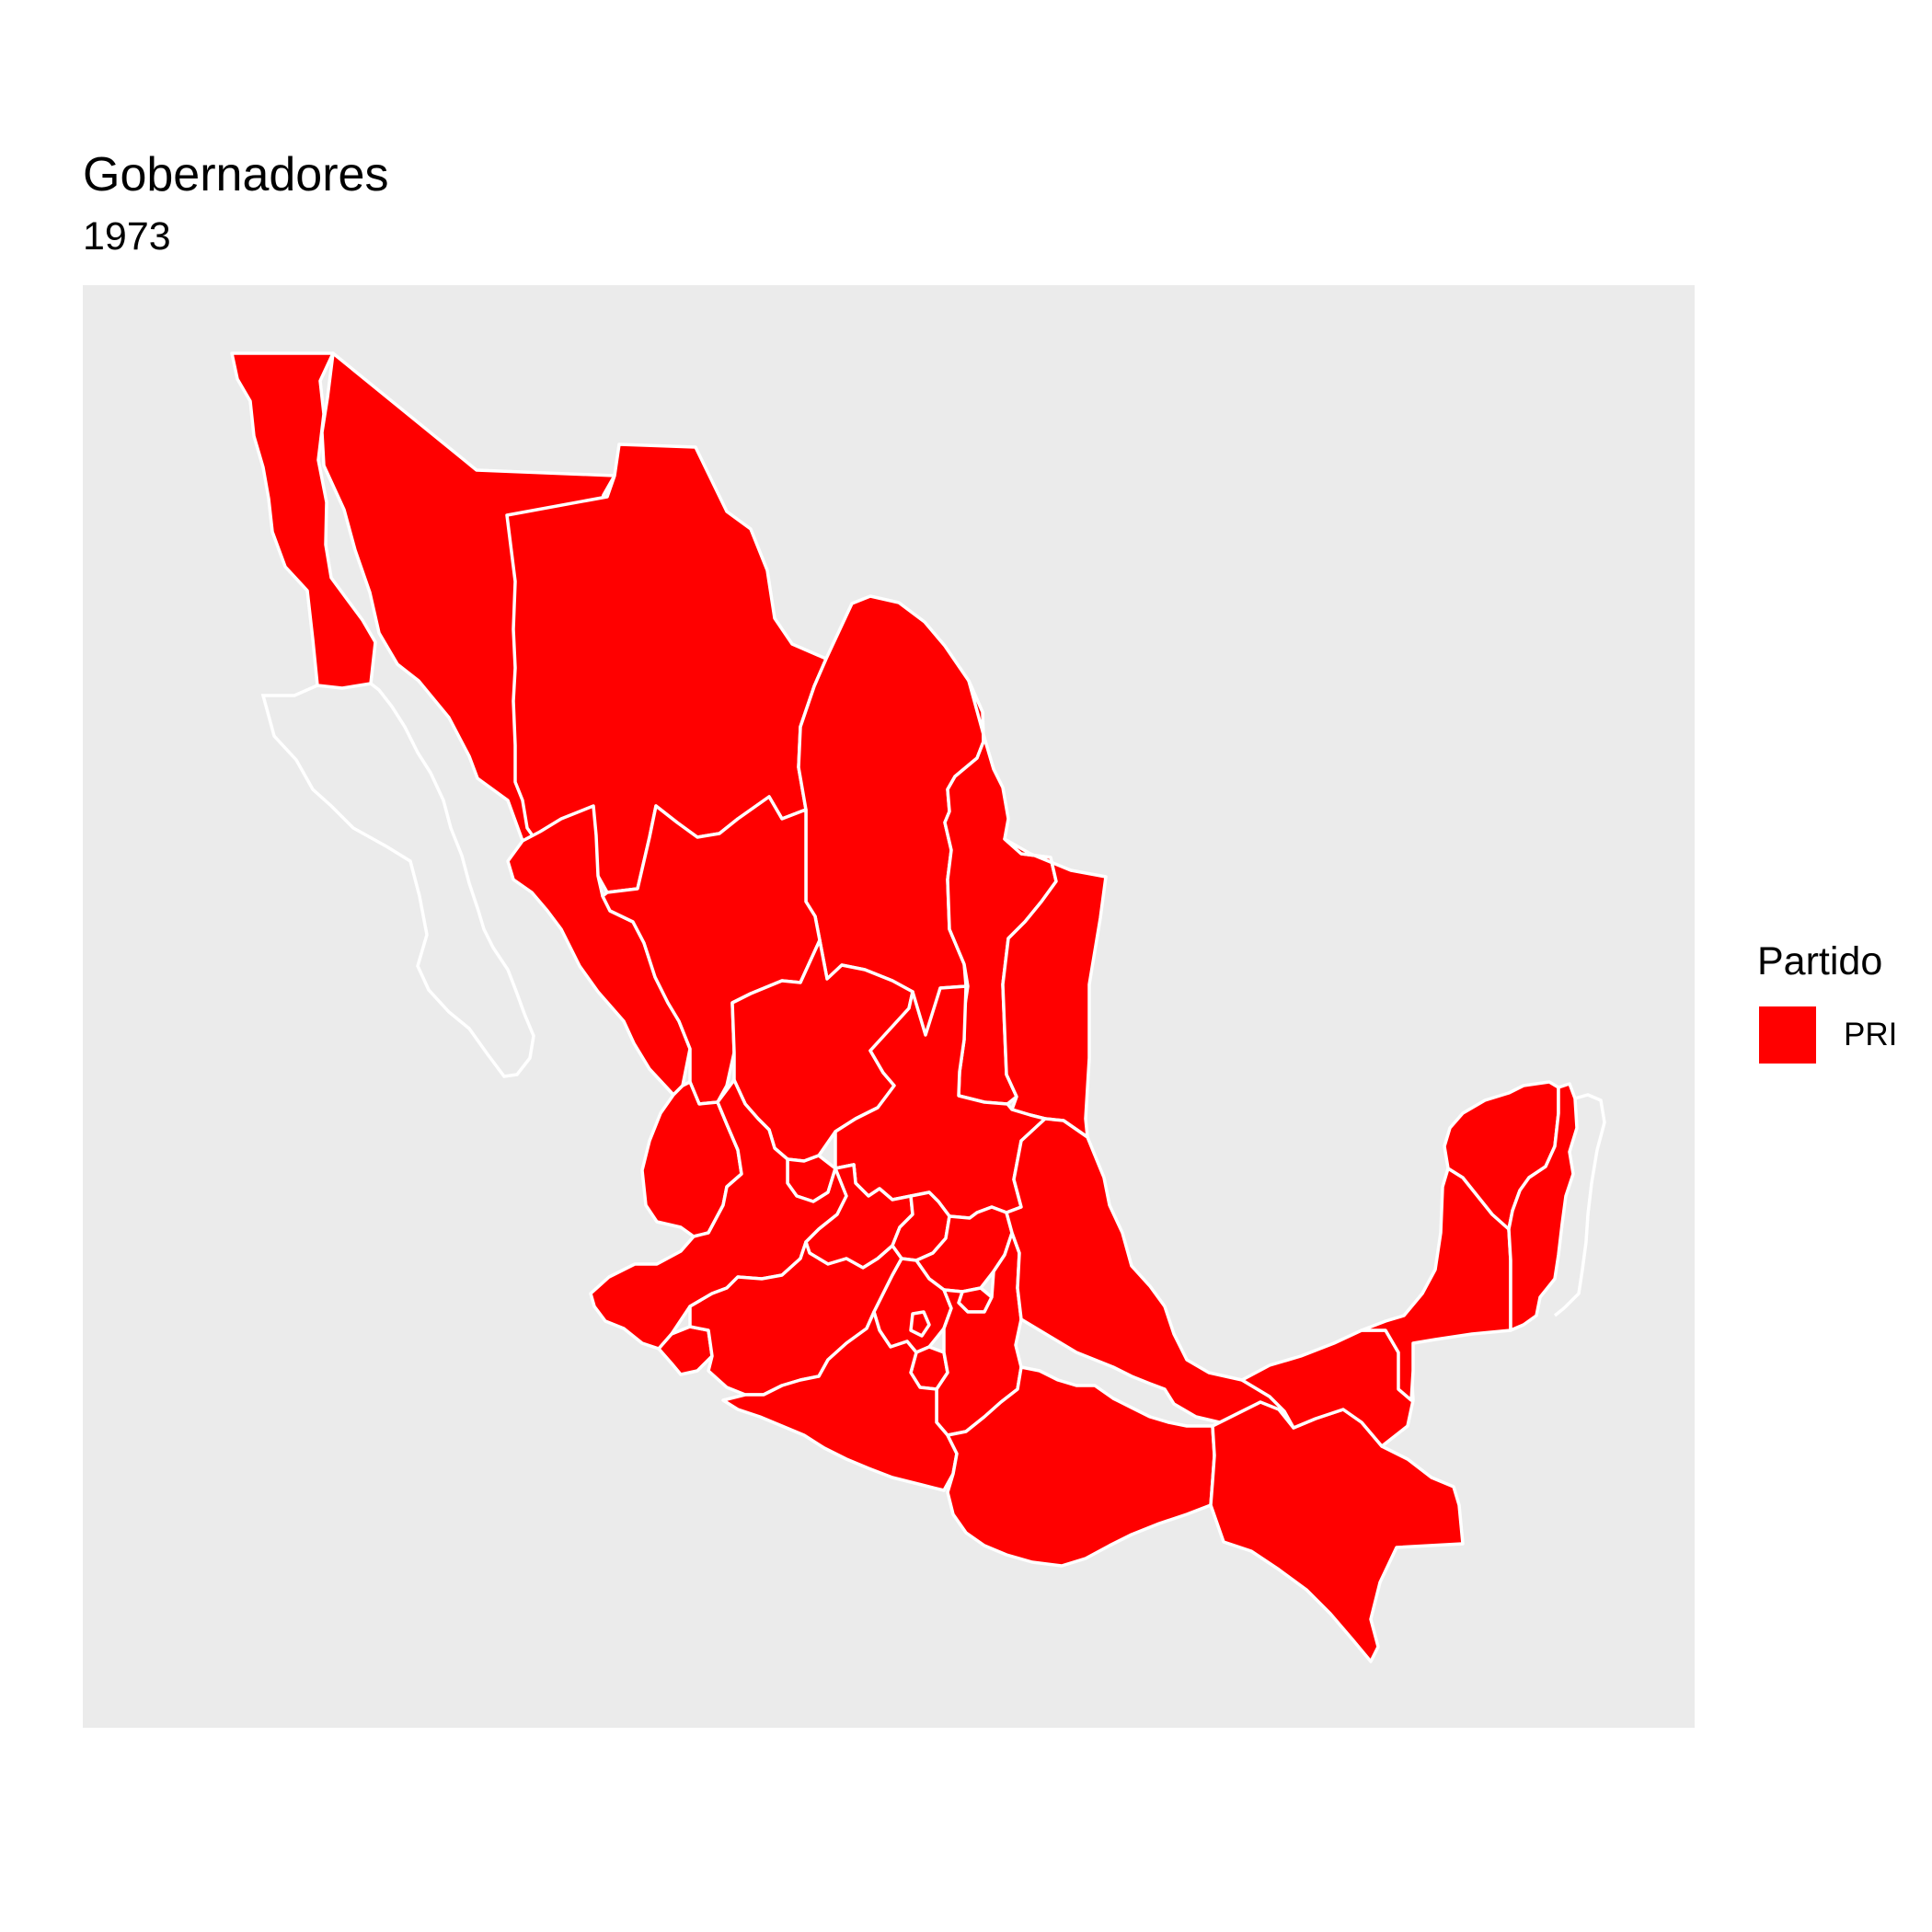 The image size is (1932, 1932). I want to click on legend-key-pri, so click(1787, 1035).